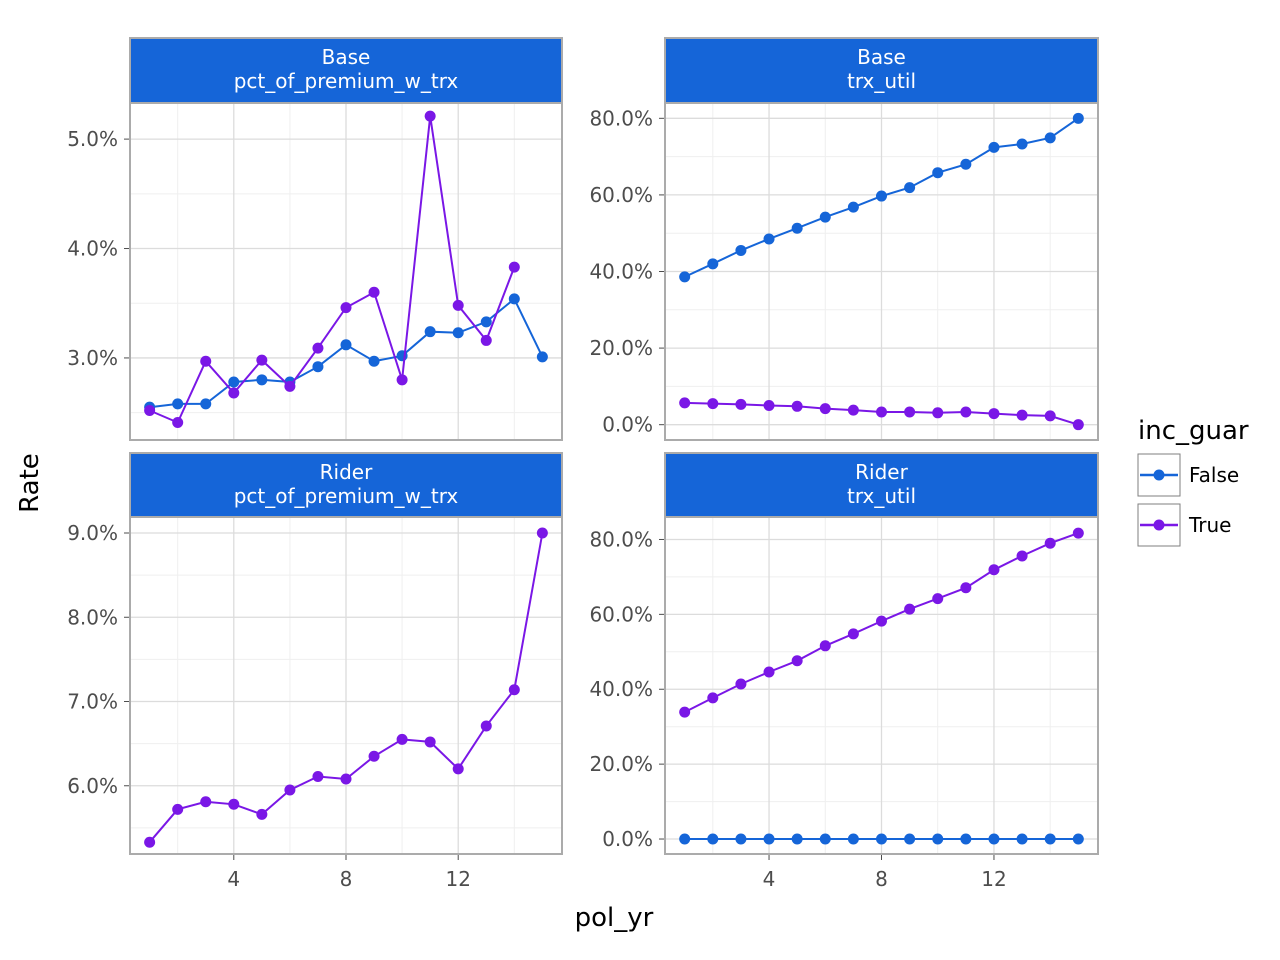  Describe the element at coordinates (1209, 525) in the screenshot. I see `legend-label: True` at that location.